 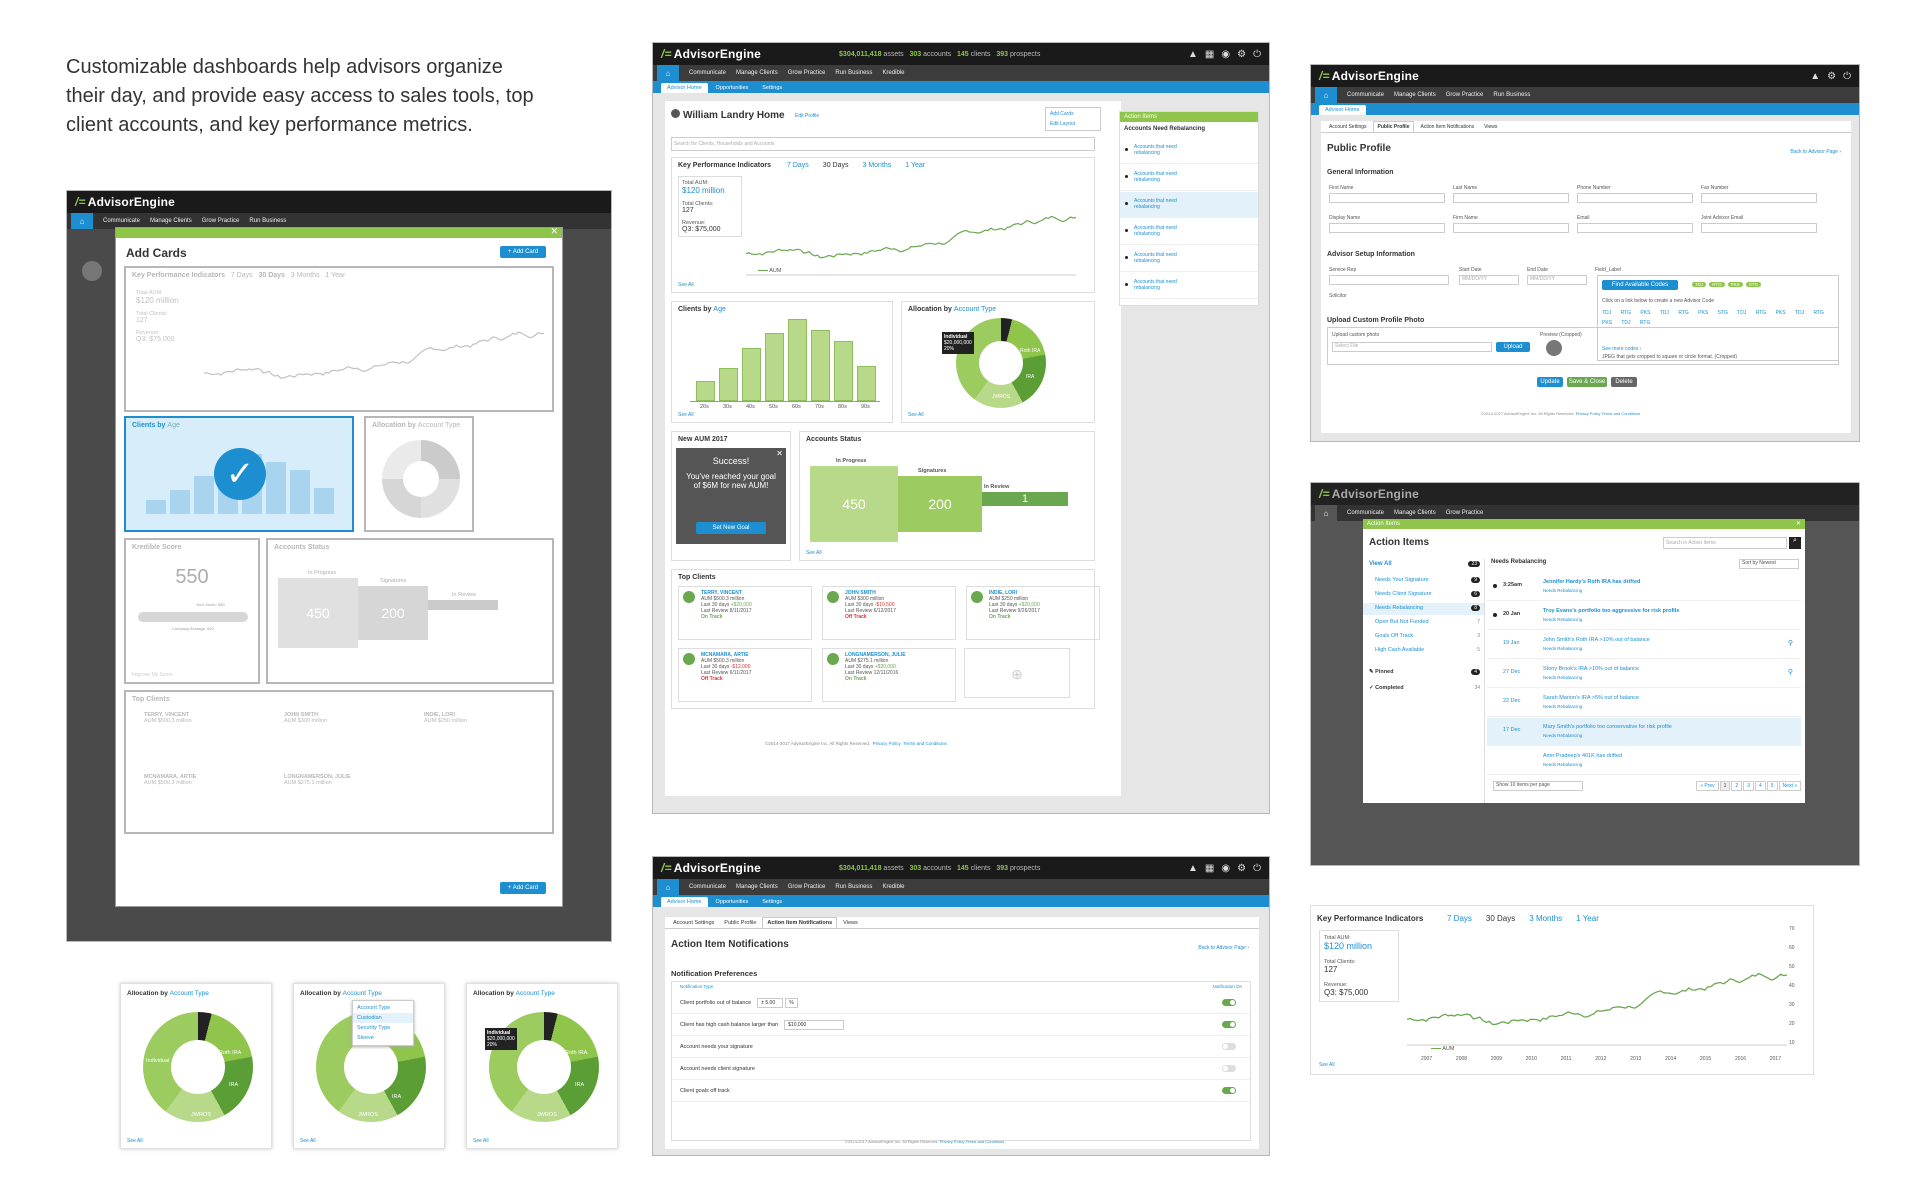 I want to click on calendar-icon: ▦, so click(x=1209, y=868).